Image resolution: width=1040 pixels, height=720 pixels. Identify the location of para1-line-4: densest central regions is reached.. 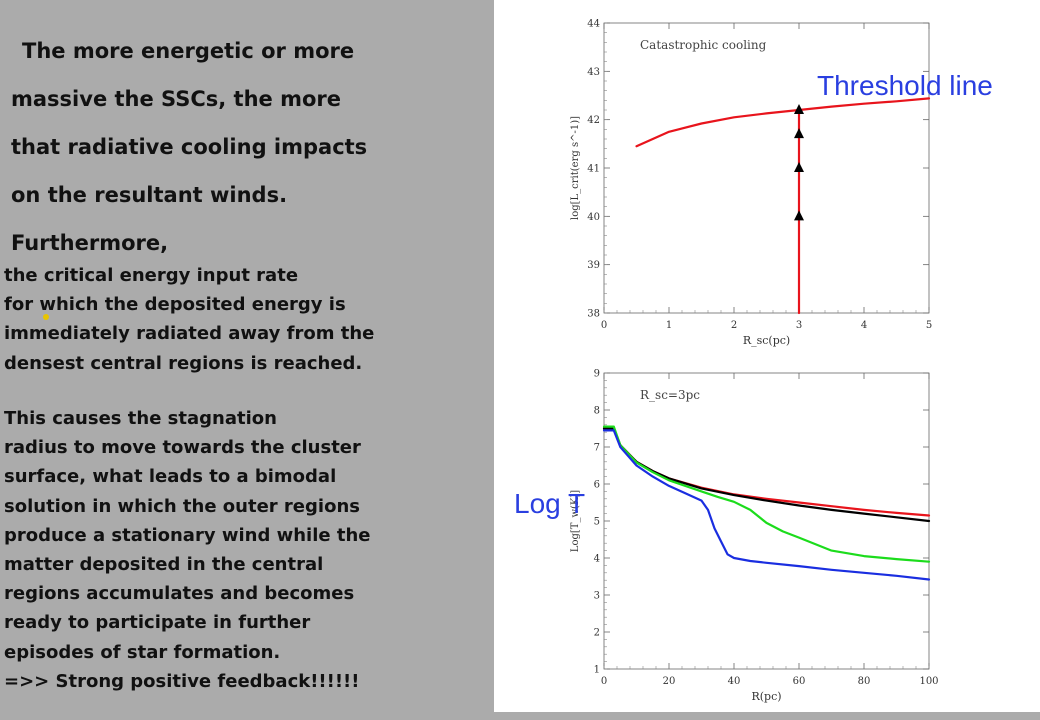
(183, 363).